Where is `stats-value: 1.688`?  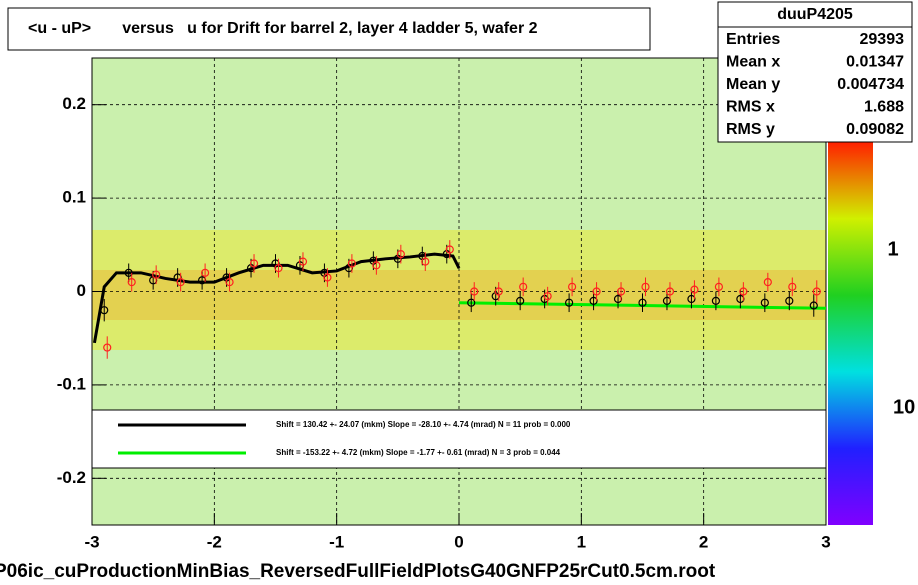 stats-value: 1.688 is located at coordinates (884, 107).